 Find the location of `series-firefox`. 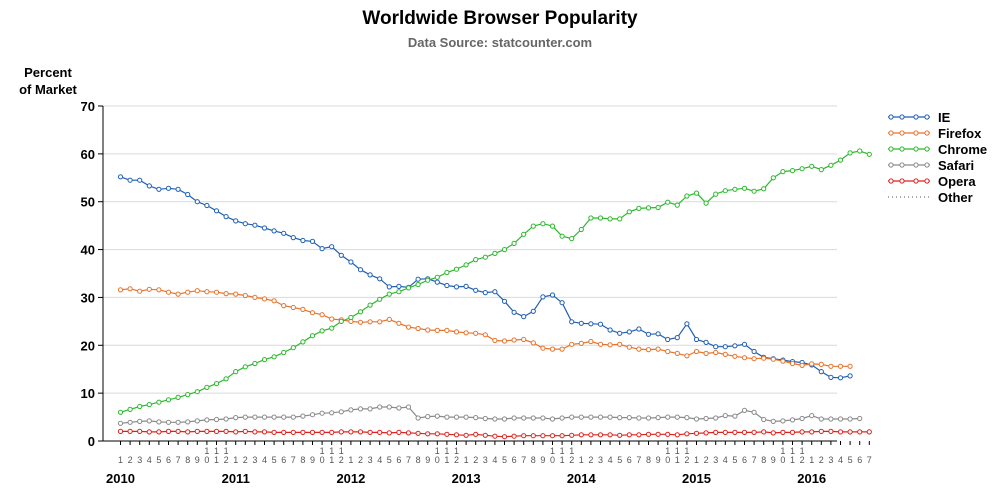

series-firefox is located at coordinates (485, 327).